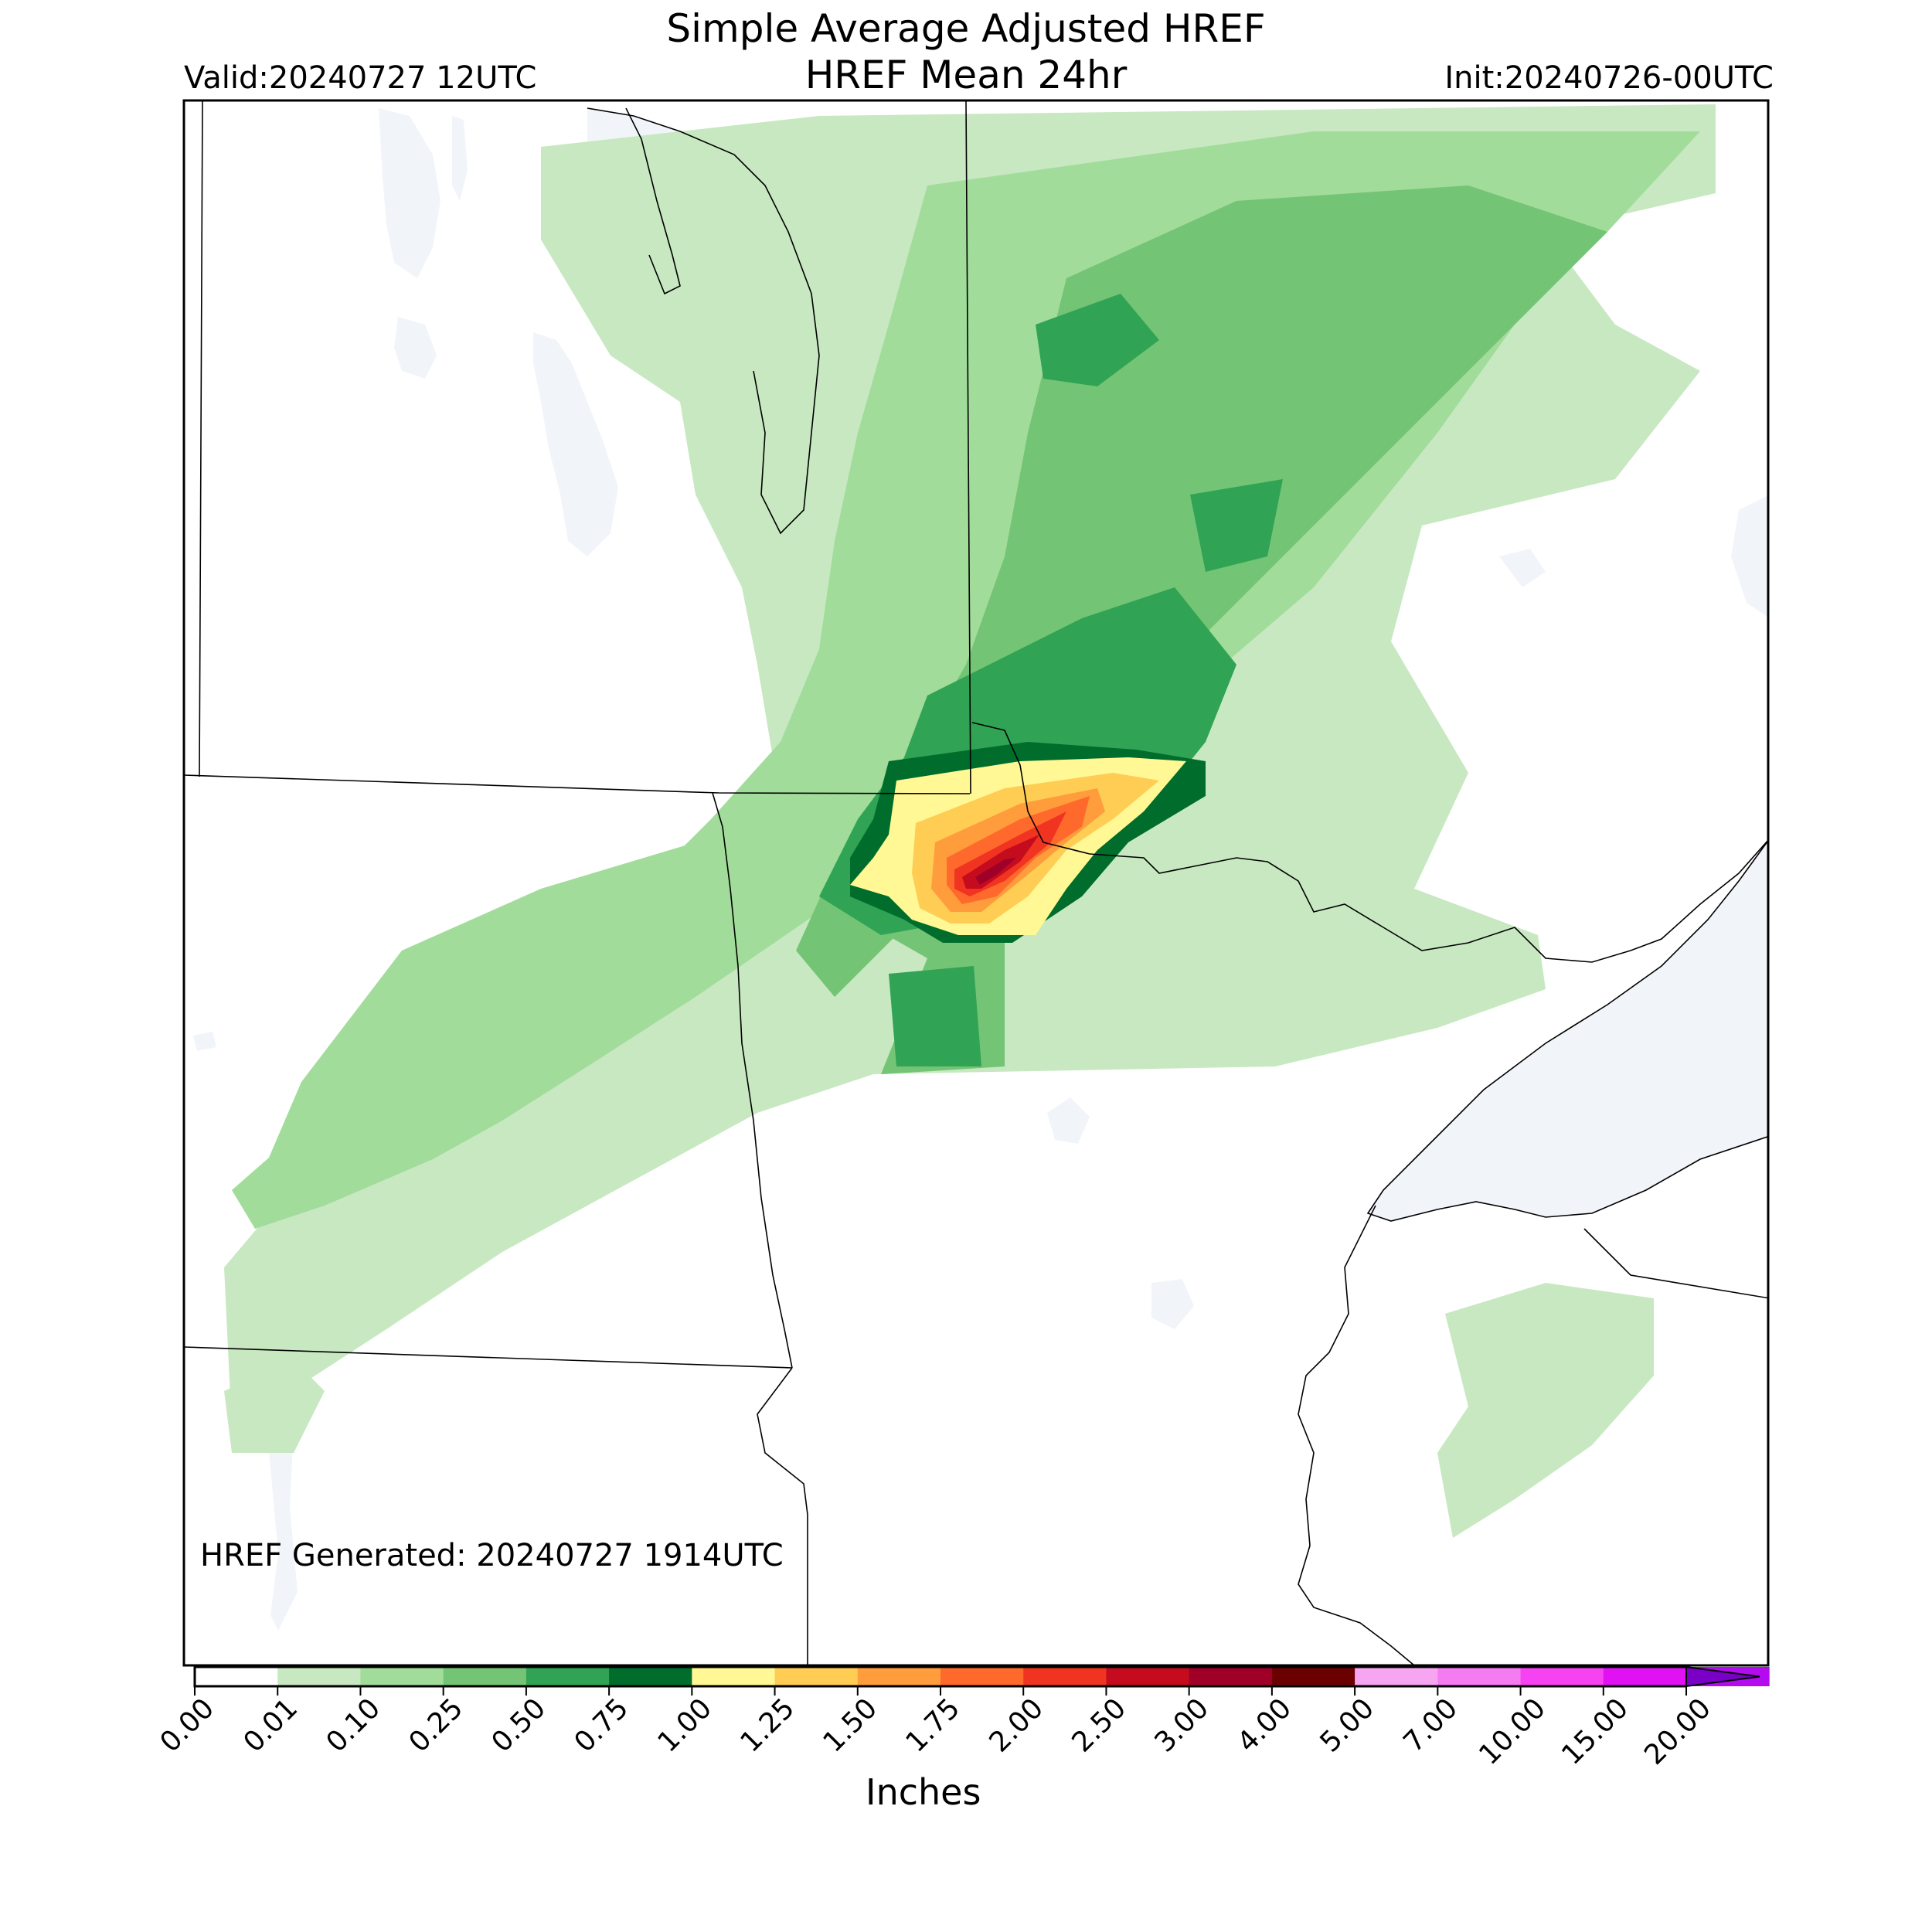 The height and width of the screenshot is (1932, 1932). What do you see at coordinates (1356, 1435) in the screenshot?
I see `minnesota-wisconsin-border` at bounding box center [1356, 1435].